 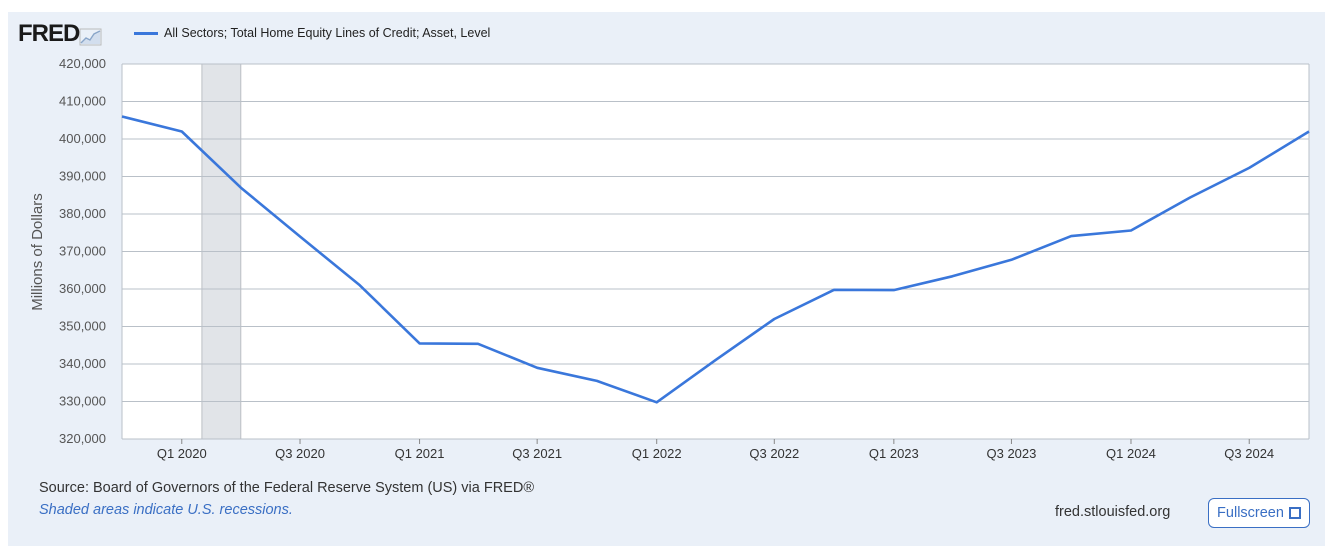 I want to click on fred-logo-text: FRED, so click(x=49, y=33).